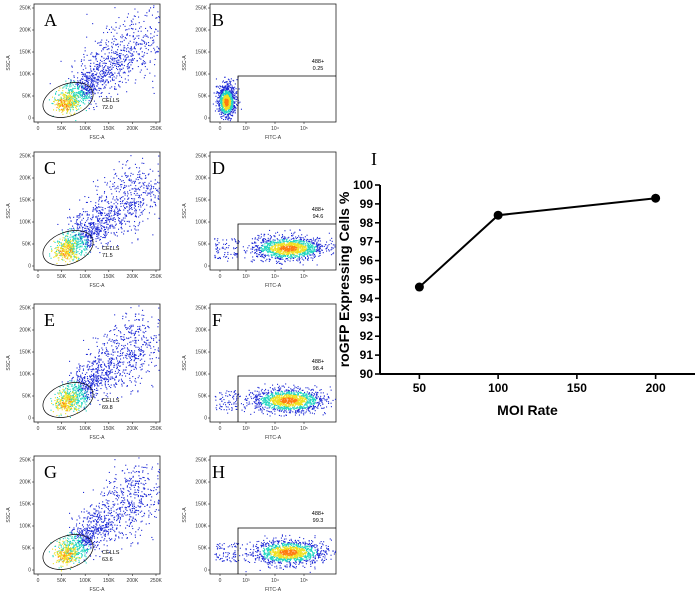  I want to click on gate-value: 71.5, so click(107, 256).